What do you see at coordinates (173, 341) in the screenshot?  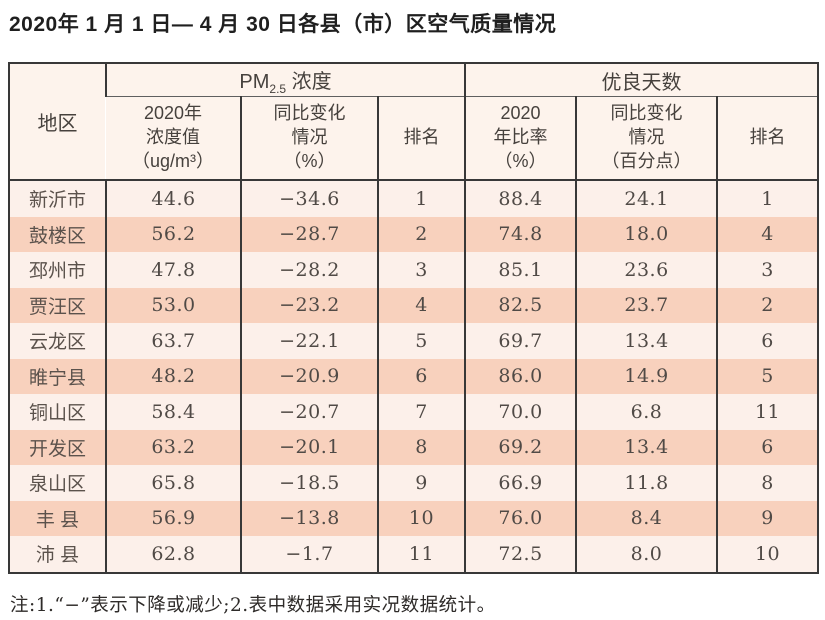 I see `cell-pm-value: 63.7` at bounding box center [173, 341].